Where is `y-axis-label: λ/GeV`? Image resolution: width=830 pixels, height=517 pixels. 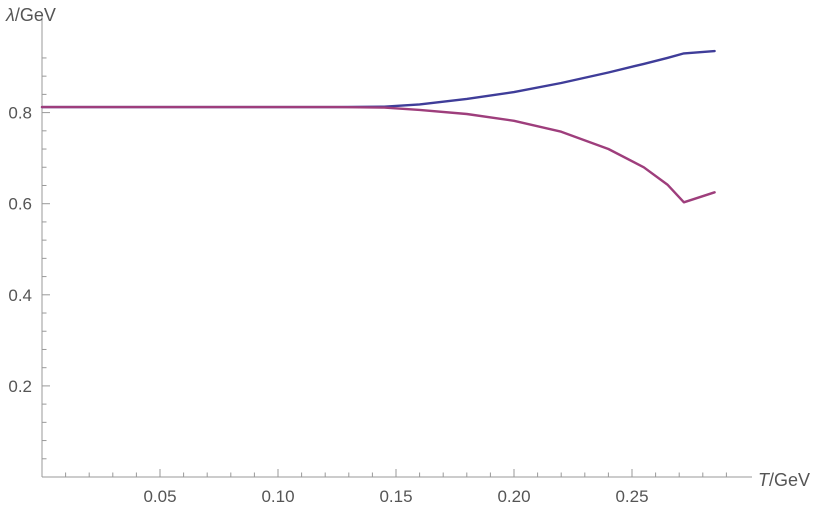 y-axis-label: λ/GeV is located at coordinates (30, 15).